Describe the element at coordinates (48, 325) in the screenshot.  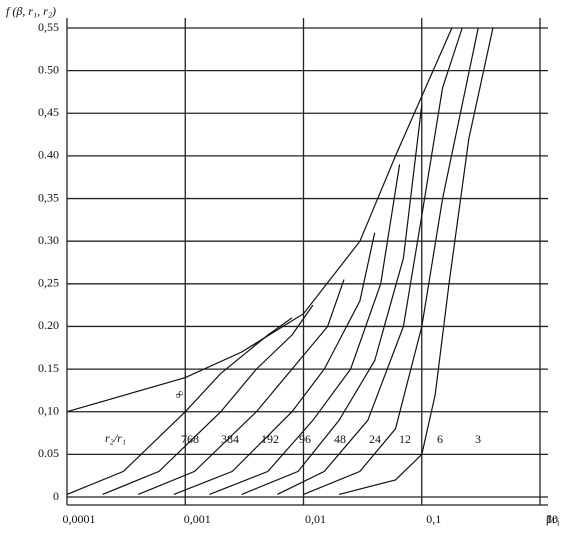
I see `y-tick-label: 0.20` at that location.